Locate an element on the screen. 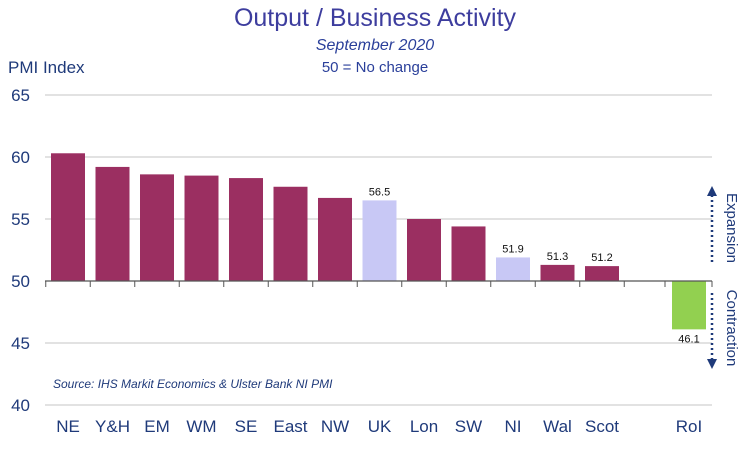 Image resolution: width=750 pixels, height=458 pixels. y-tick-label: 40 is located at coordinates (20, 405).